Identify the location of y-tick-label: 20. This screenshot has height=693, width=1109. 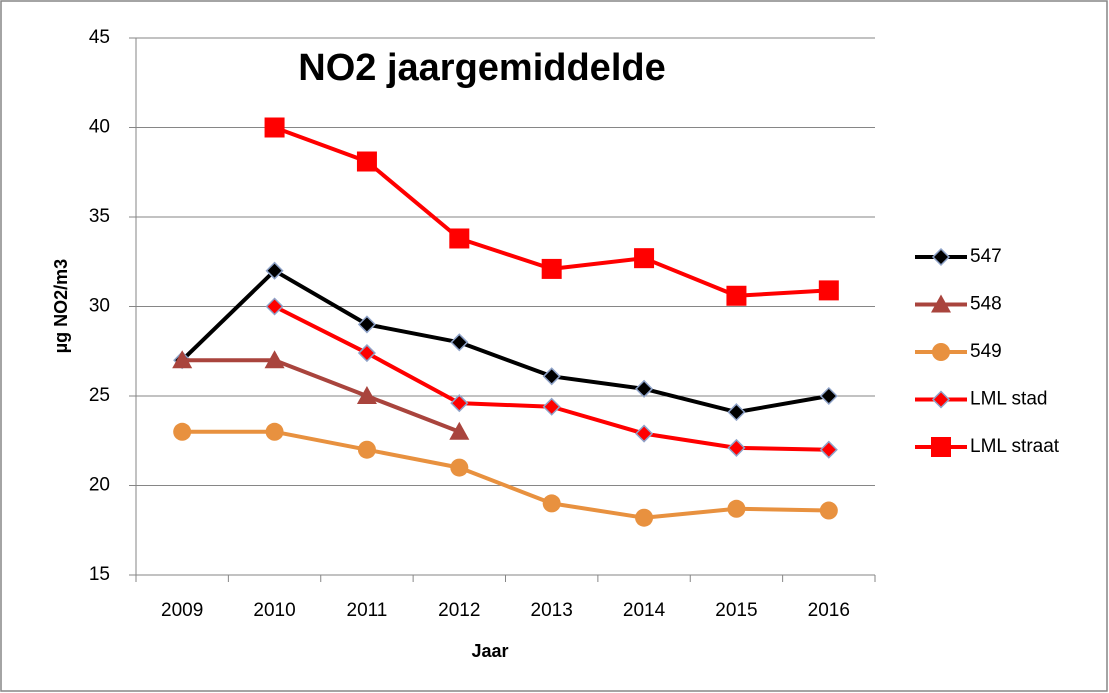
(99, 485).